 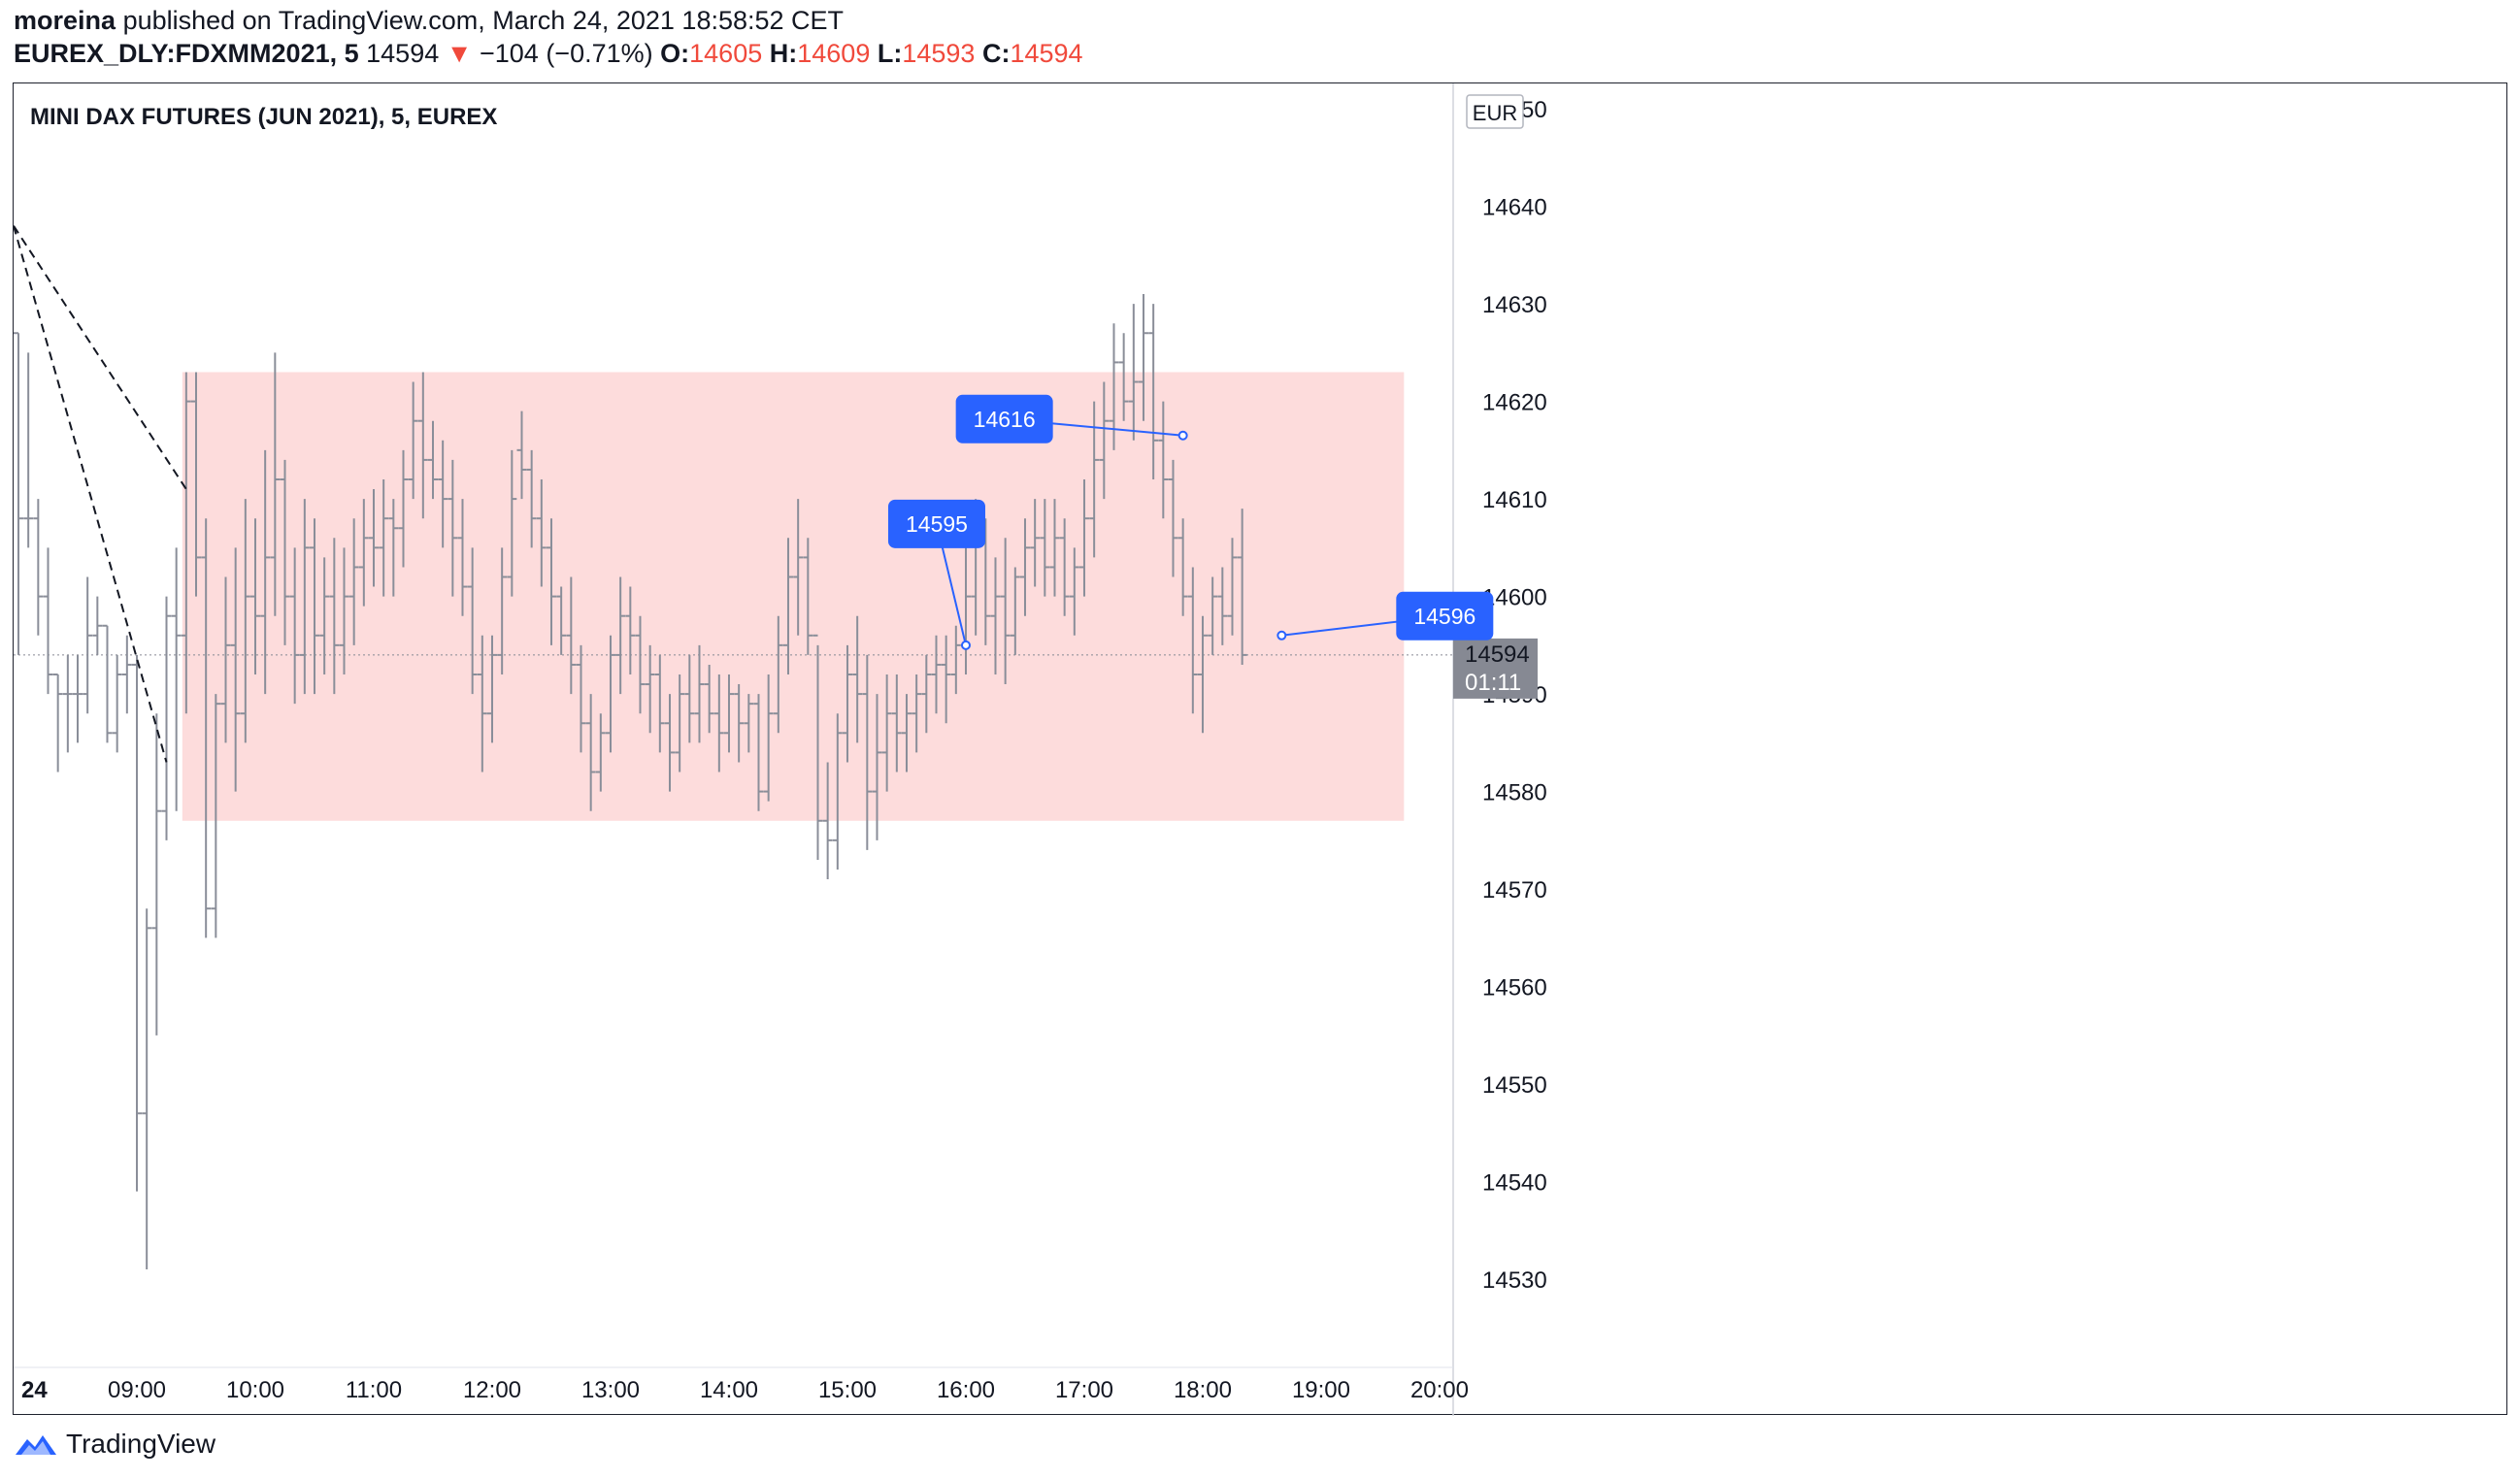 What do you see at coordinates (847, 1390) in the screenshot?
I see `x-tick-label: 15:00` at bounding box center [847, 1390].